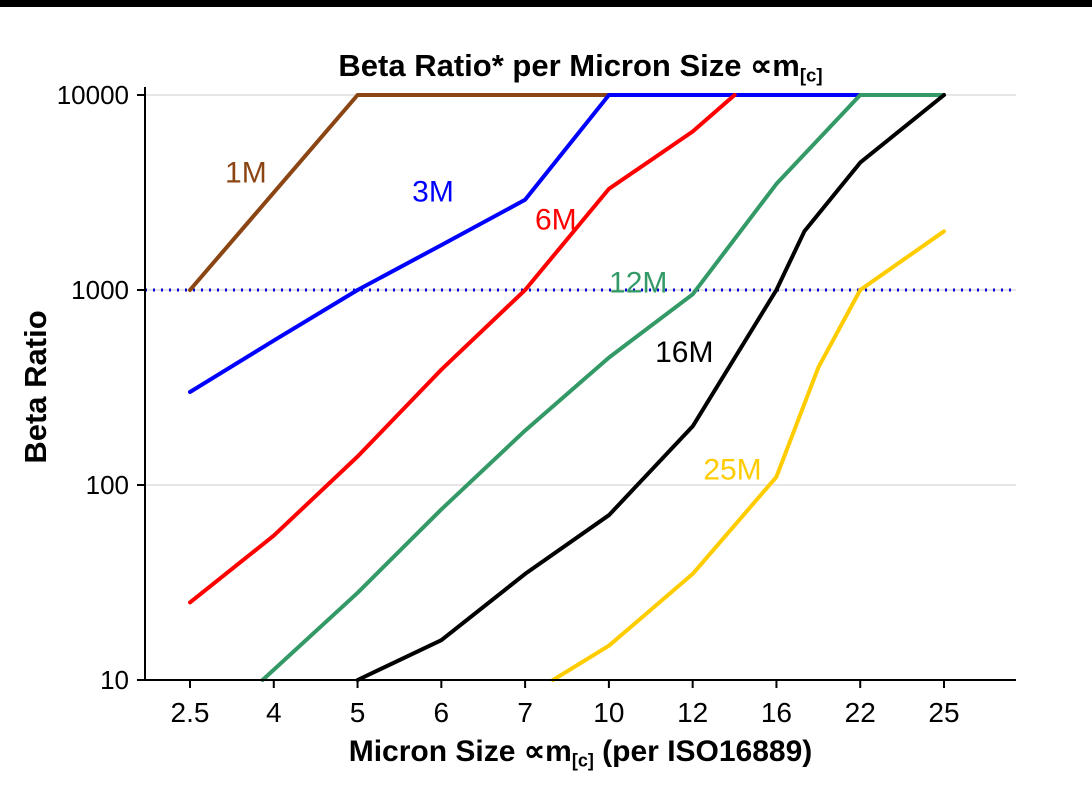 This screenshot has height=786, width=1092. Describe the element at coordinates (860, 712) in the screenshot. I see `x-tick-label-22: 22` at that location.